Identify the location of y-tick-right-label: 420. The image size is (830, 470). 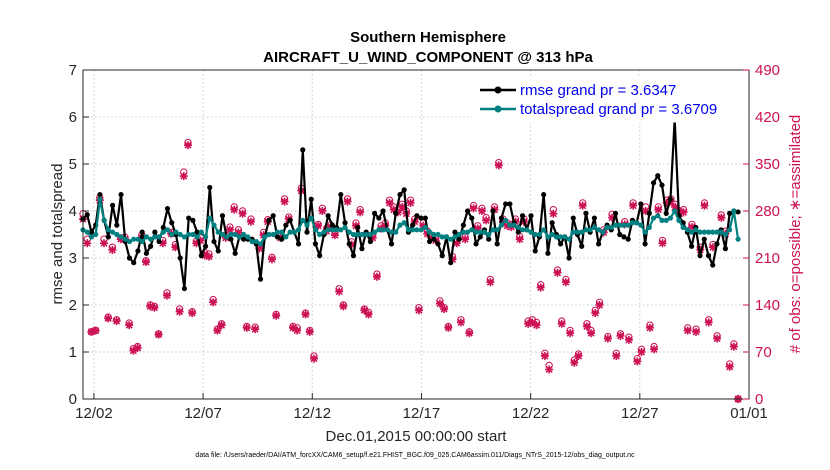
(767, 117).